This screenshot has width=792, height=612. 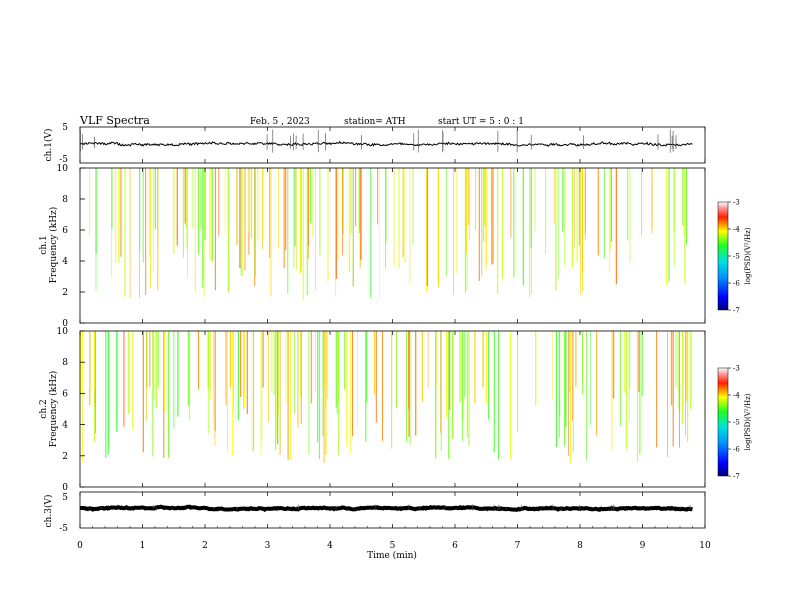 What do you see at coordinates (63, 160) in the screenshot?
I see `ch1-ytick-bottom: -5` at bounding box center [63, 160].